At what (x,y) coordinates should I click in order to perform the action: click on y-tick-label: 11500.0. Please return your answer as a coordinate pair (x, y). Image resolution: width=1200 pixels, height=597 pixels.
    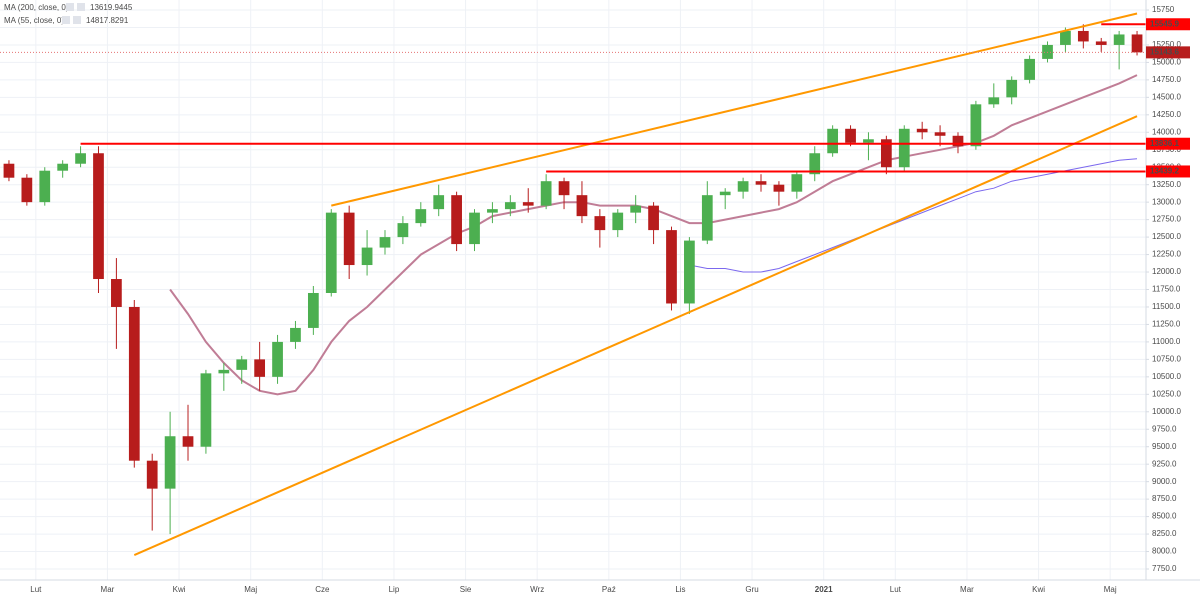
    Looking at the image, I should click on (1166, 306).